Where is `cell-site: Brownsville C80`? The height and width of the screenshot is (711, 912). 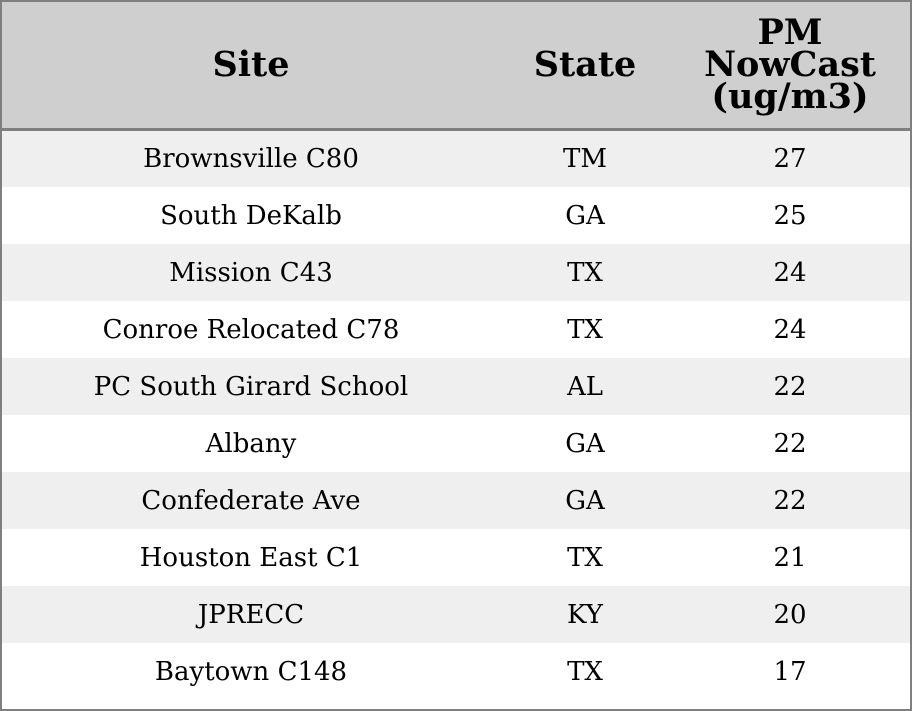
cell-site: Brownsville C80 is located at coordinates (251, 158).